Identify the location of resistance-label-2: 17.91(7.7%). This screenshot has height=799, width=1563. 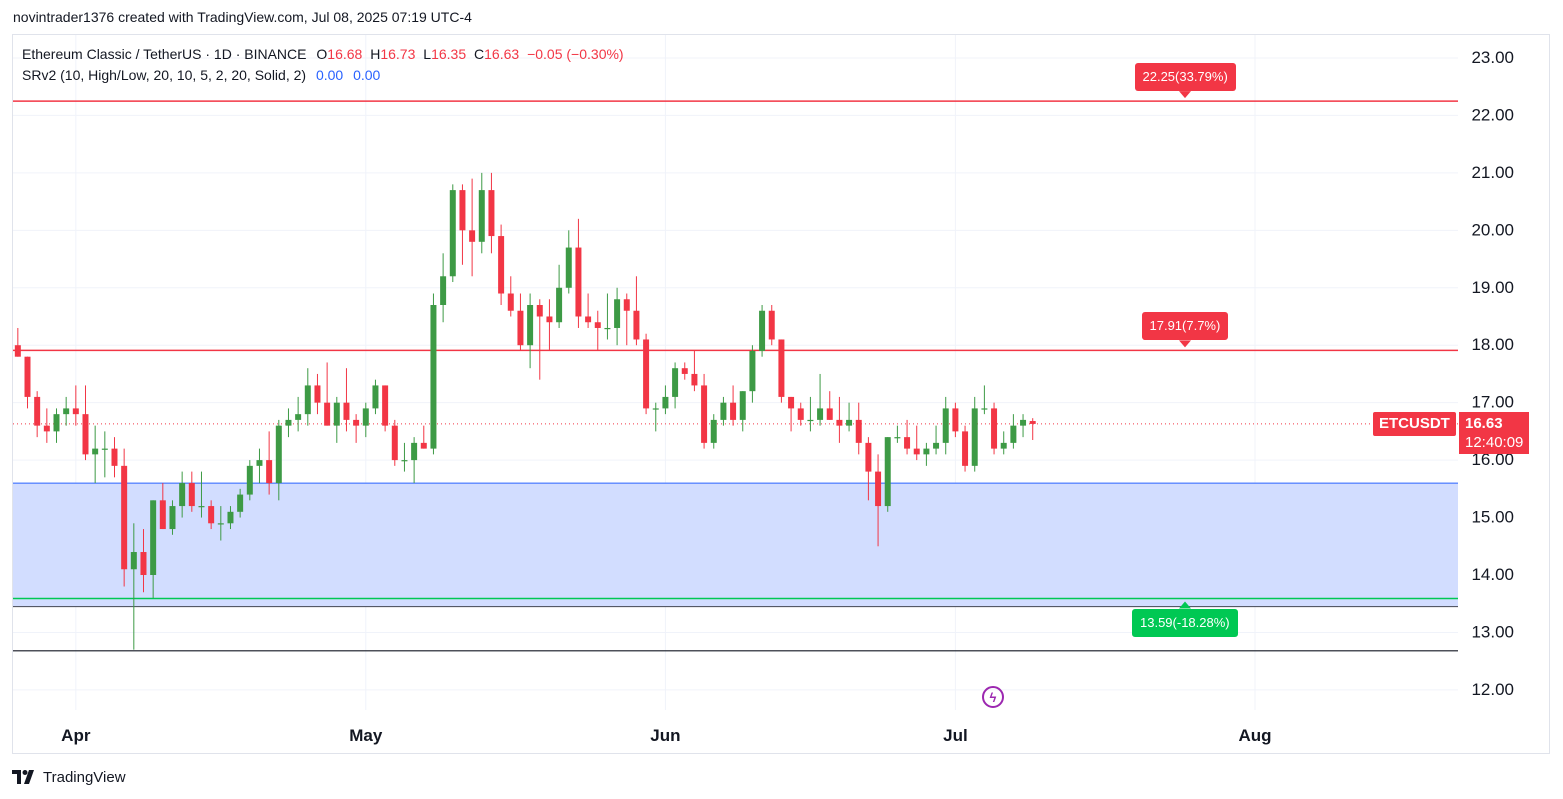
(1185, 326).